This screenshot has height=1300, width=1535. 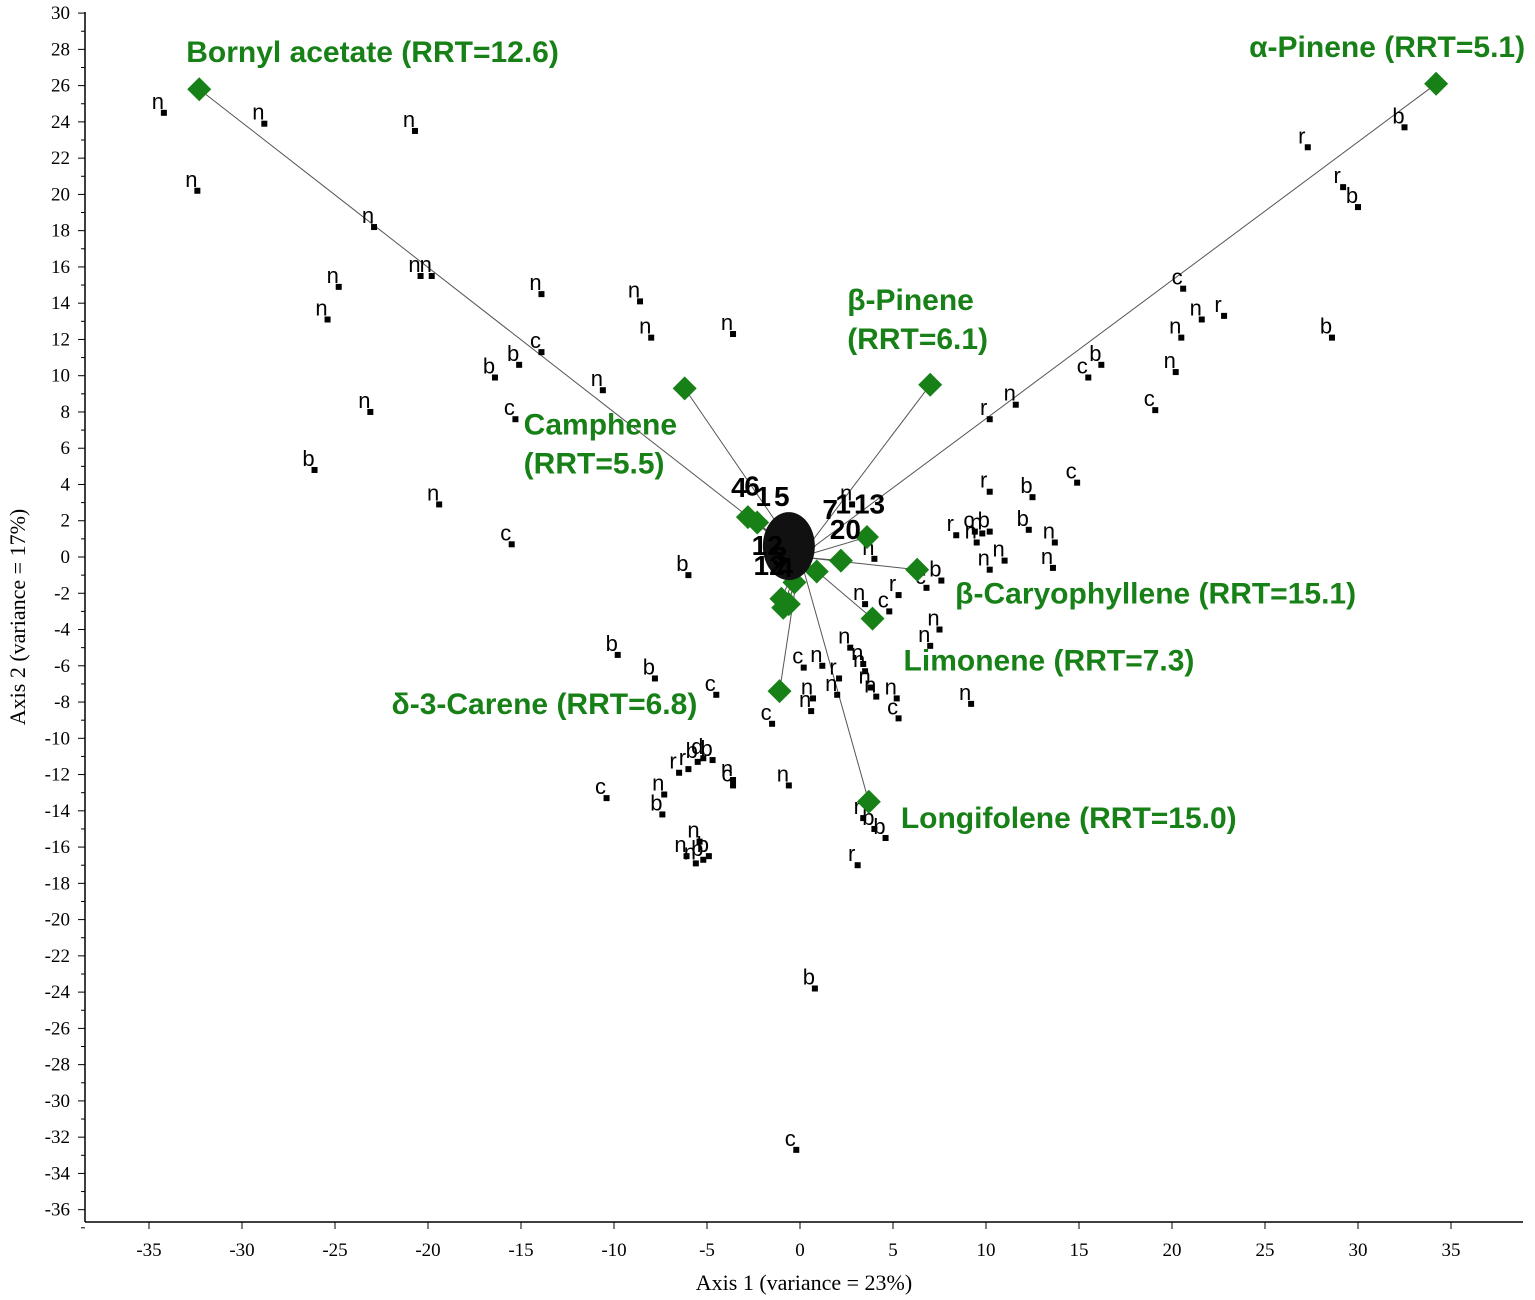 I want to click on loading-label-line: β-Pinene, so click(x=910, y=300).